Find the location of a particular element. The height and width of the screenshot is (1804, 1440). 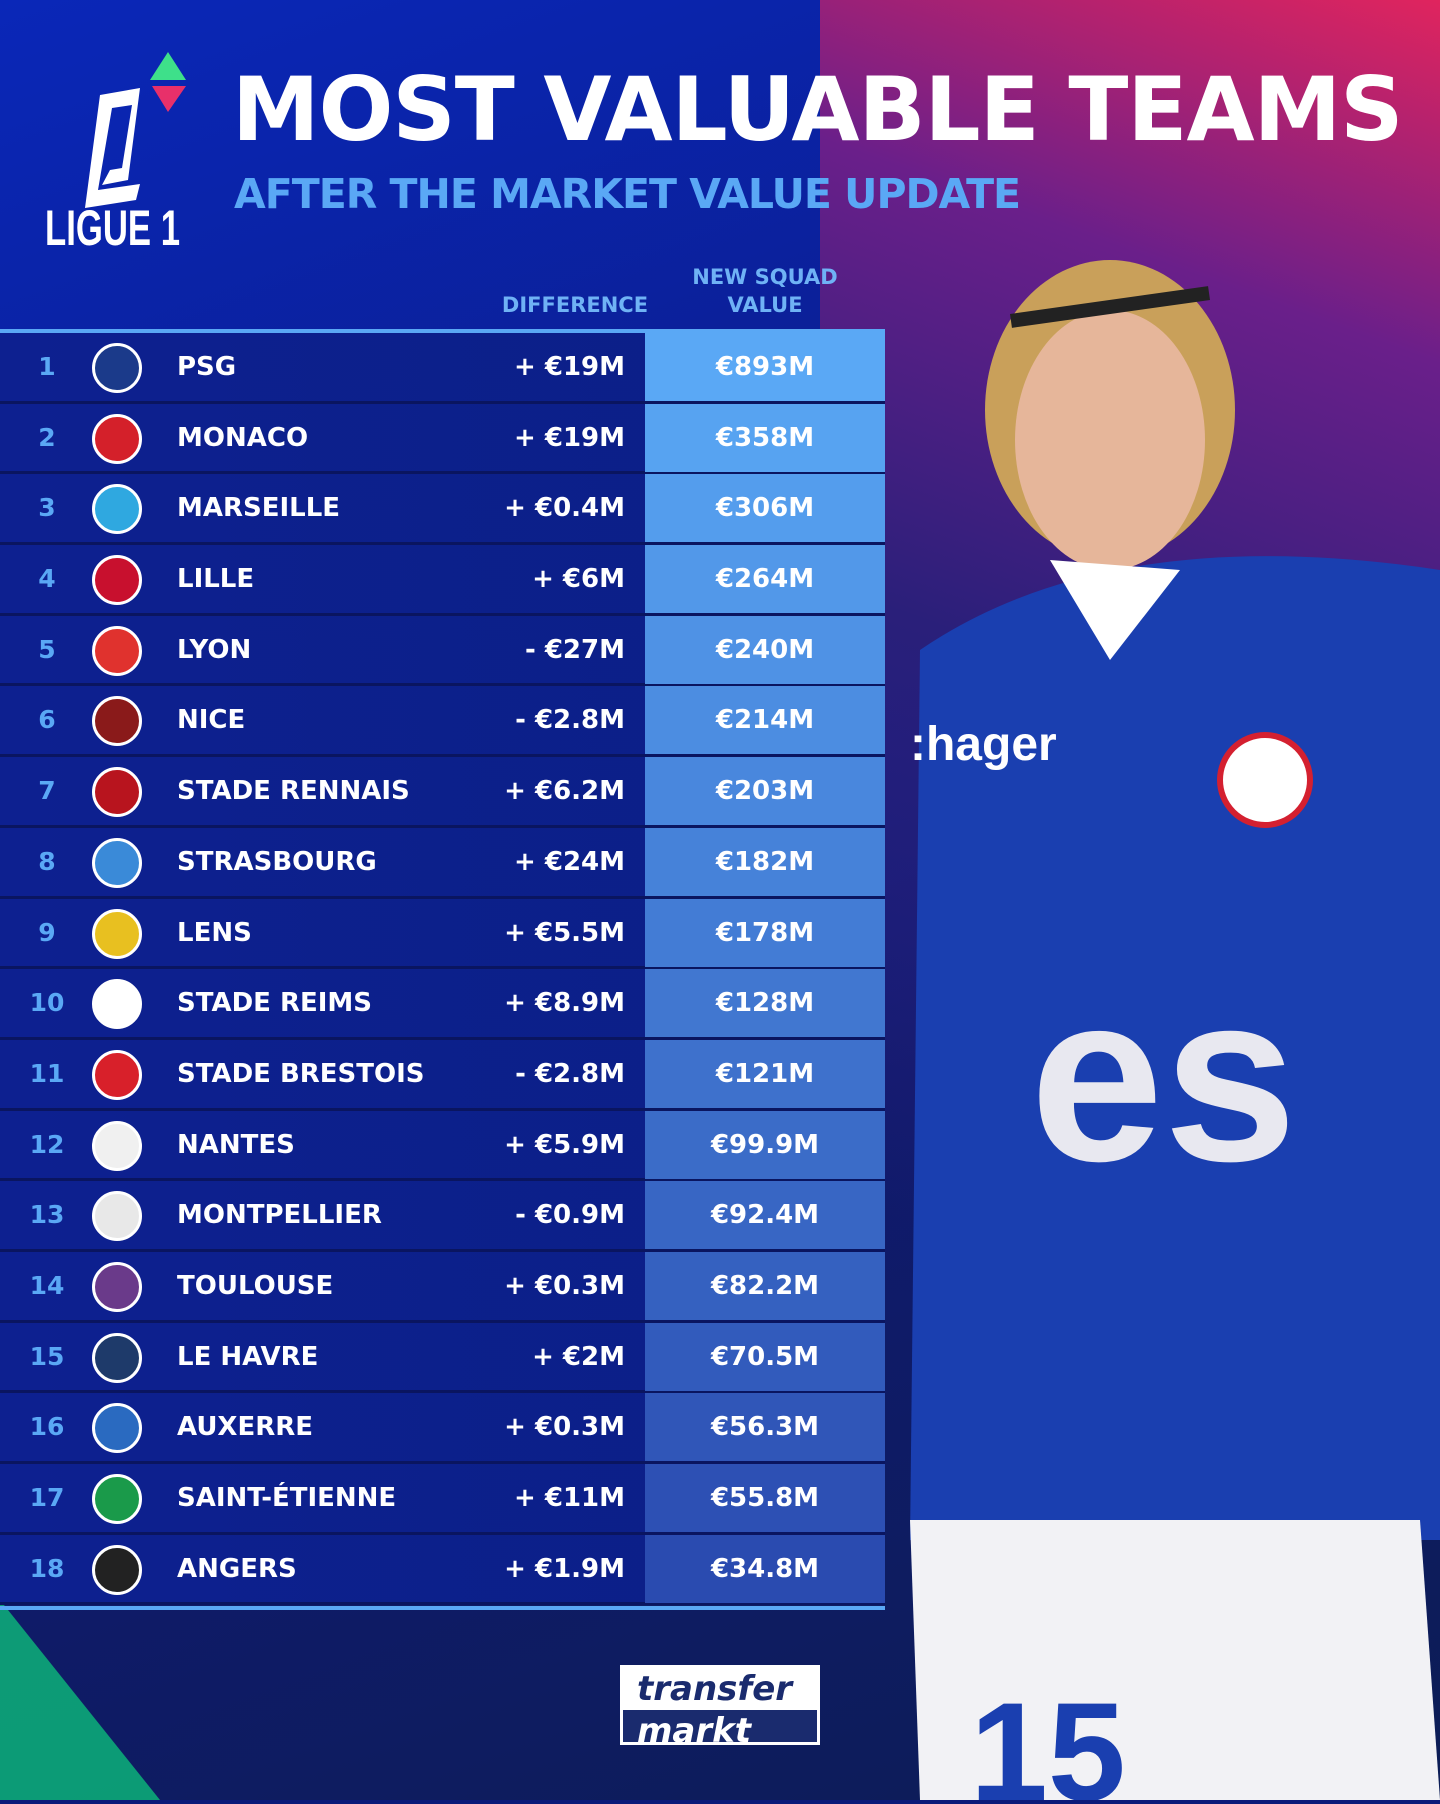

team-name: PSG is located at coordinates (207, 367).